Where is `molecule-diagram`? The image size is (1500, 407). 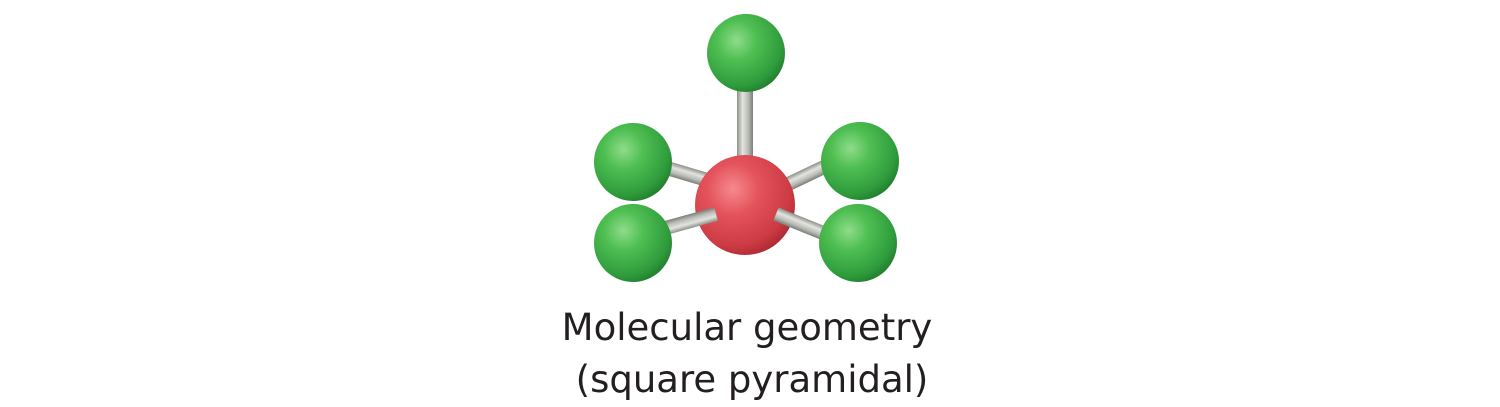 molecule-diagram is located at coordinates (746, 148).